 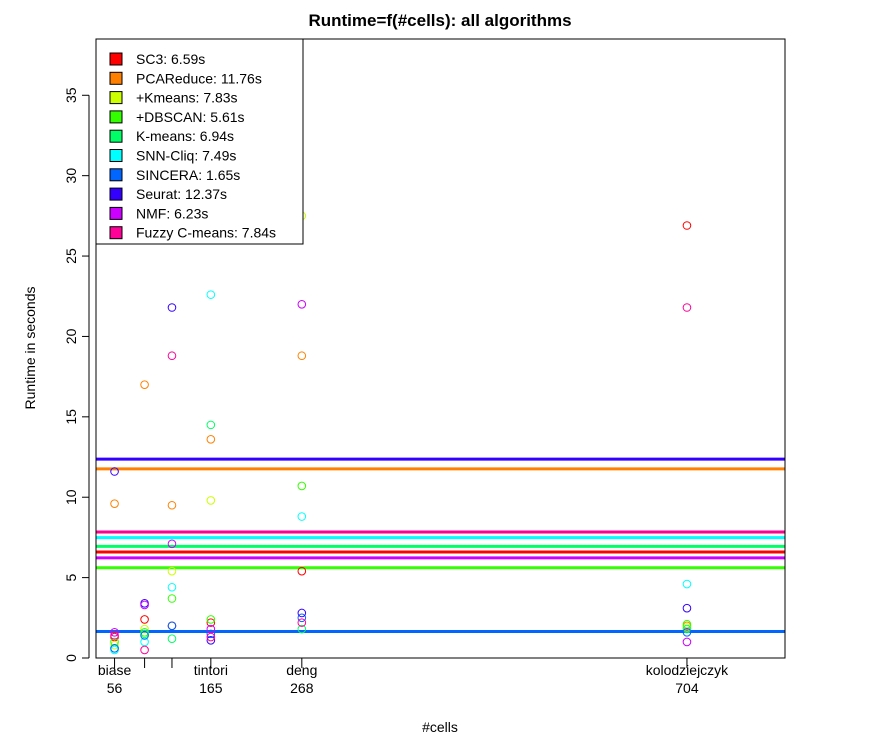 What do you see at coordinates (115, 688) in the screenshot?
I see `x-tick-label-count: 56` at bounding box center [115, 688].